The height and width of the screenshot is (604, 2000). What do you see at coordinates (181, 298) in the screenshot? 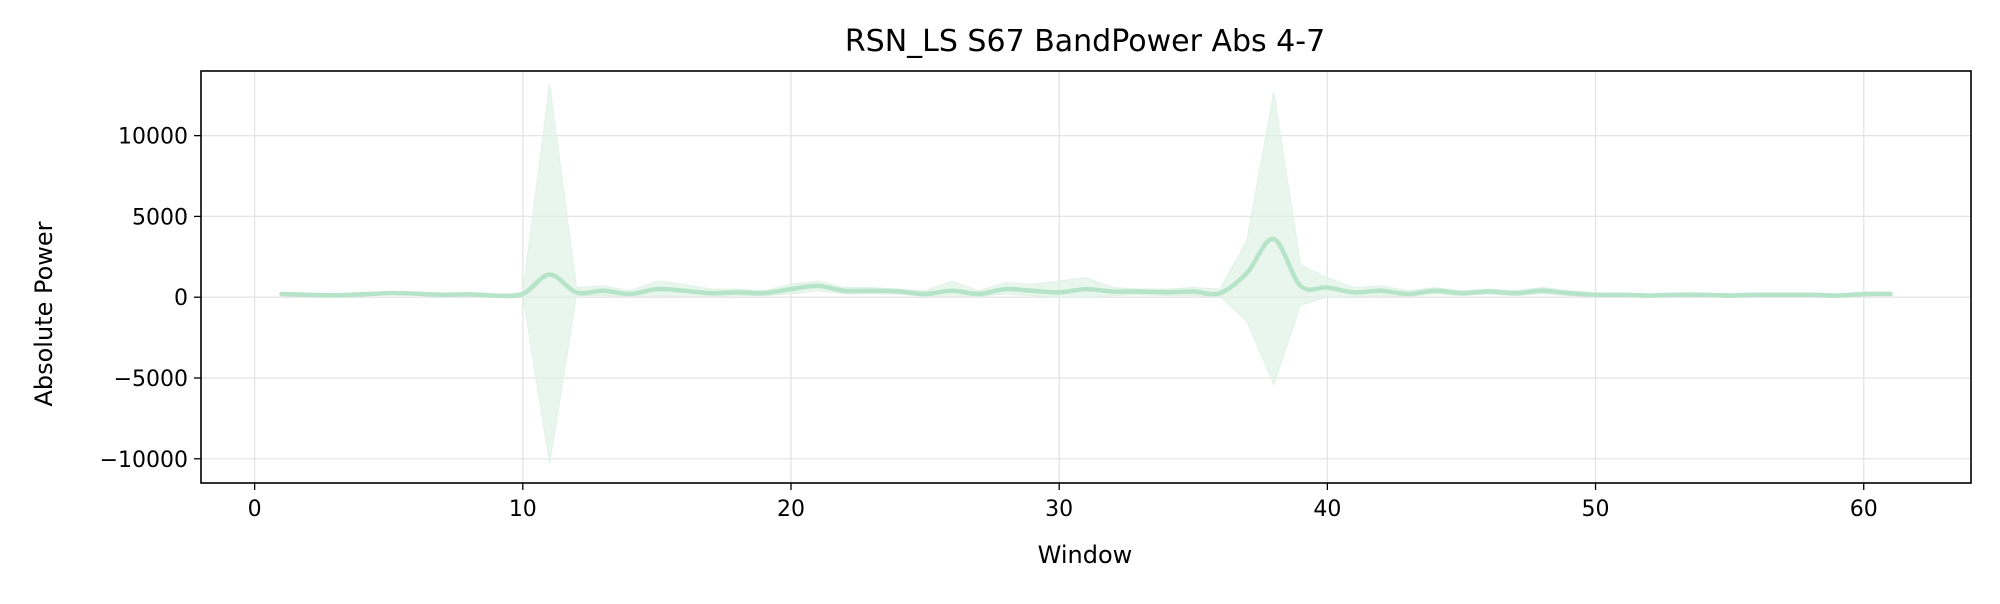
I see `y-tick-label: 0` at bounding box center [181, 298].